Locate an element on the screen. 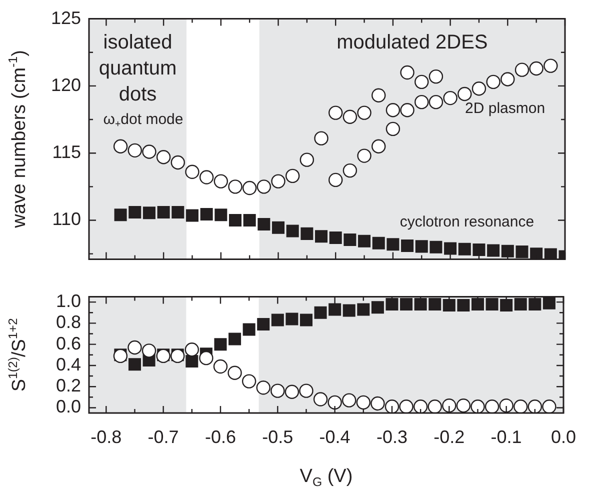 This screenshot has width=590, height=500. y-tick-label: 1.0 is located at coordinates (68, 301).